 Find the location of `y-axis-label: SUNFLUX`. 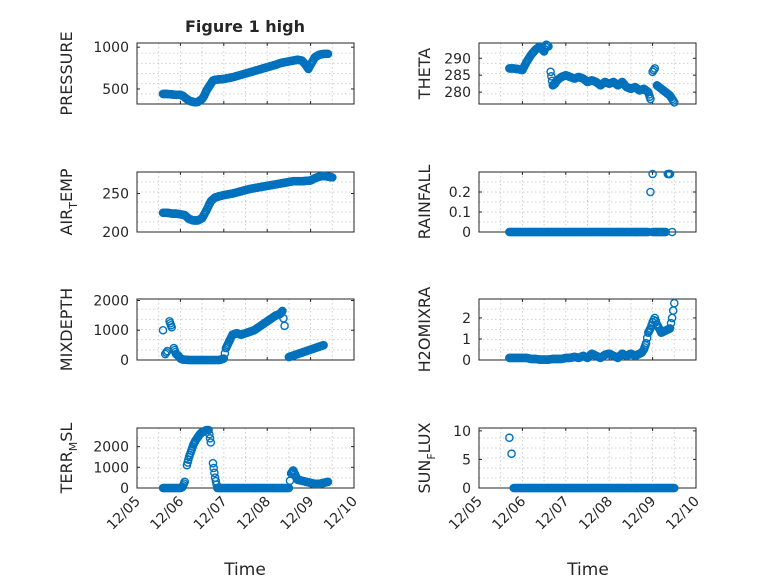

y-axis-label: SUNFLUX is located at coordinates (426, 457).